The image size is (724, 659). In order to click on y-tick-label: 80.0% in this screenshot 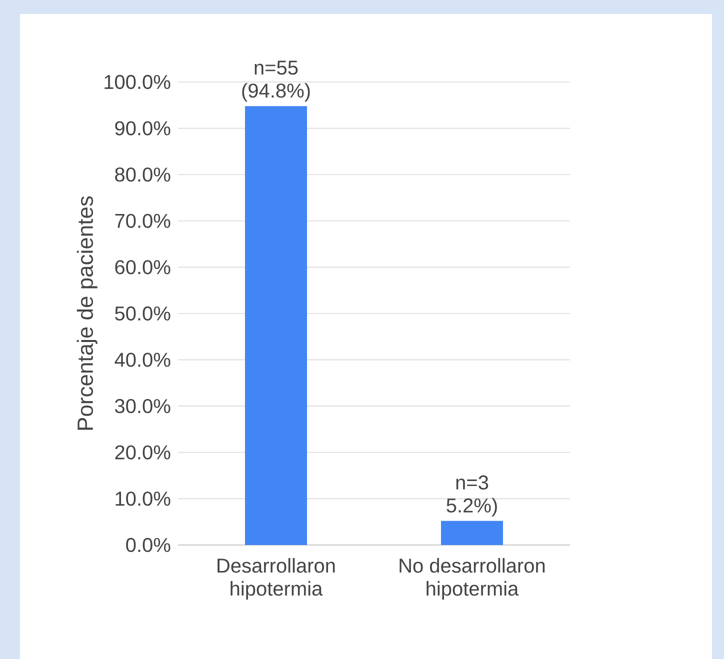, I will do `click(142, 175)`.